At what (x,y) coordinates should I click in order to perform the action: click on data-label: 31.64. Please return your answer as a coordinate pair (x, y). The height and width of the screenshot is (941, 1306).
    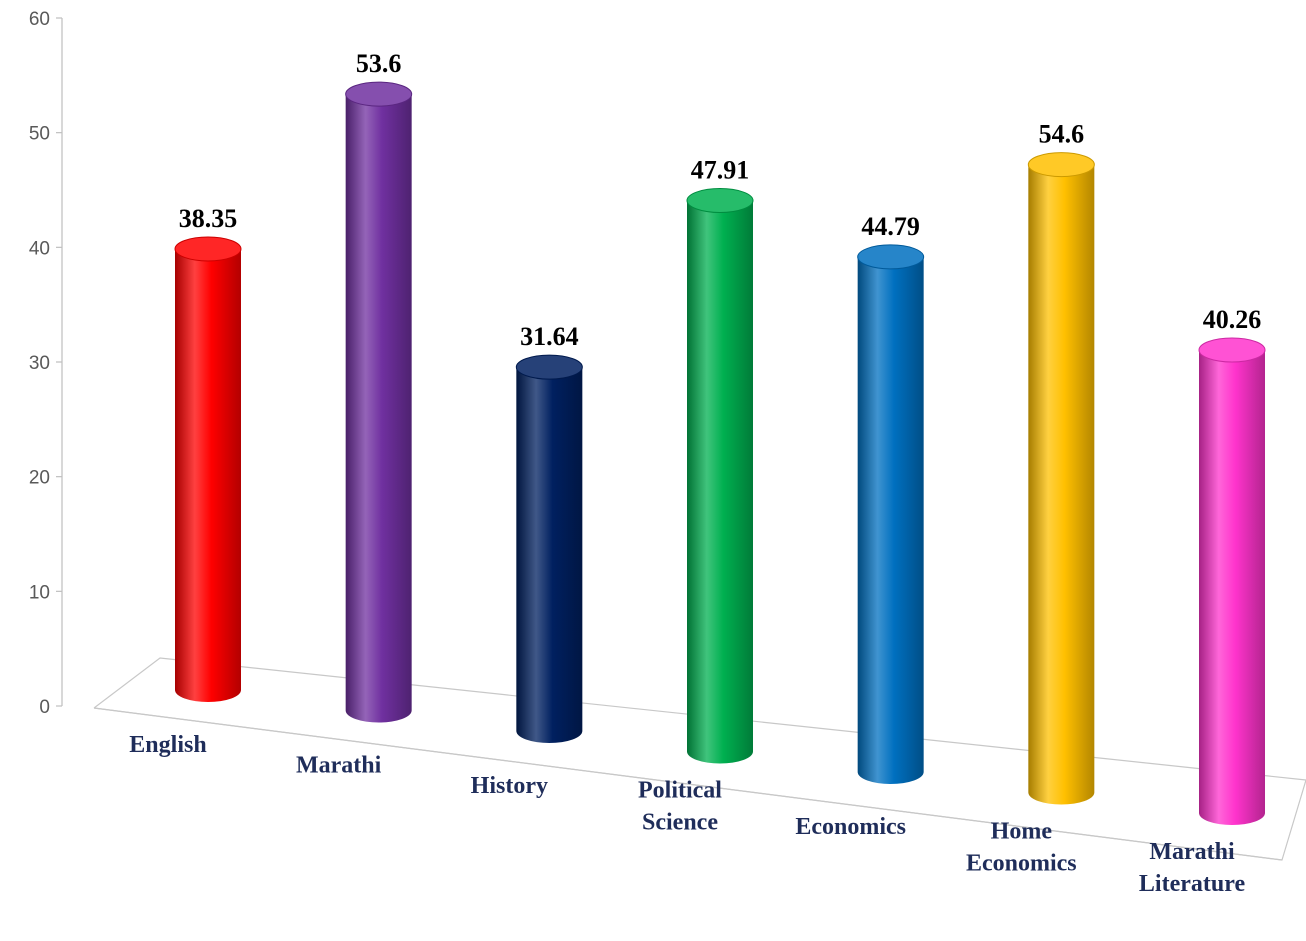
    Looking at the image, I should click on (549, 336).